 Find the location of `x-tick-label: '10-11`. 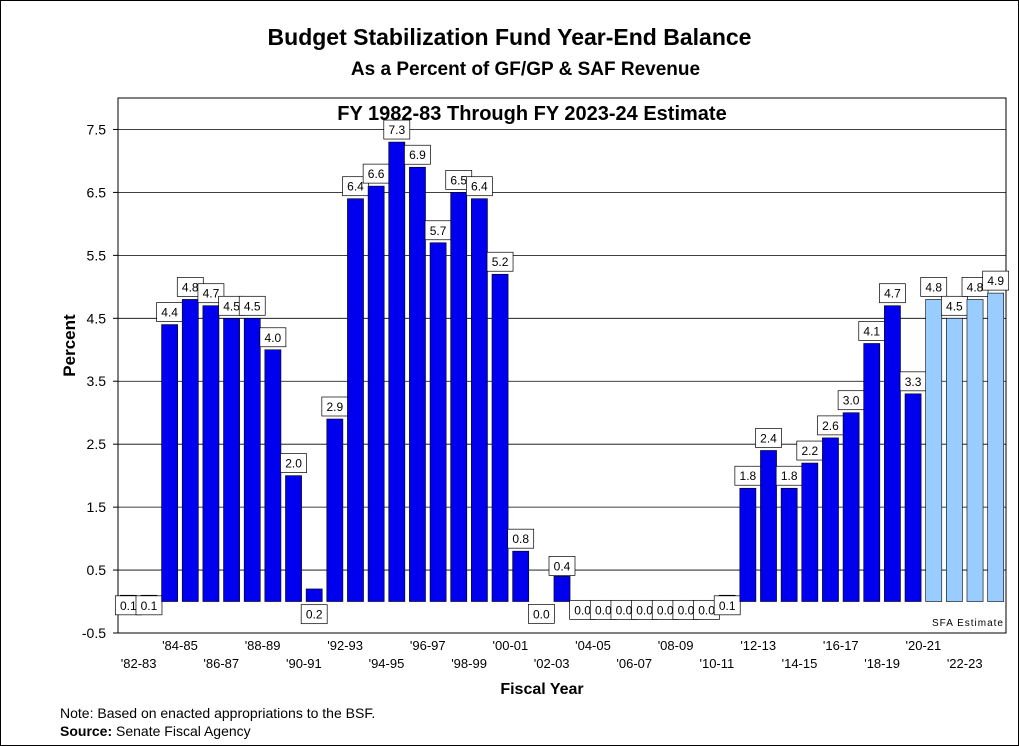

x-tick-label: '10-11 is located at coordinates (716, 663).